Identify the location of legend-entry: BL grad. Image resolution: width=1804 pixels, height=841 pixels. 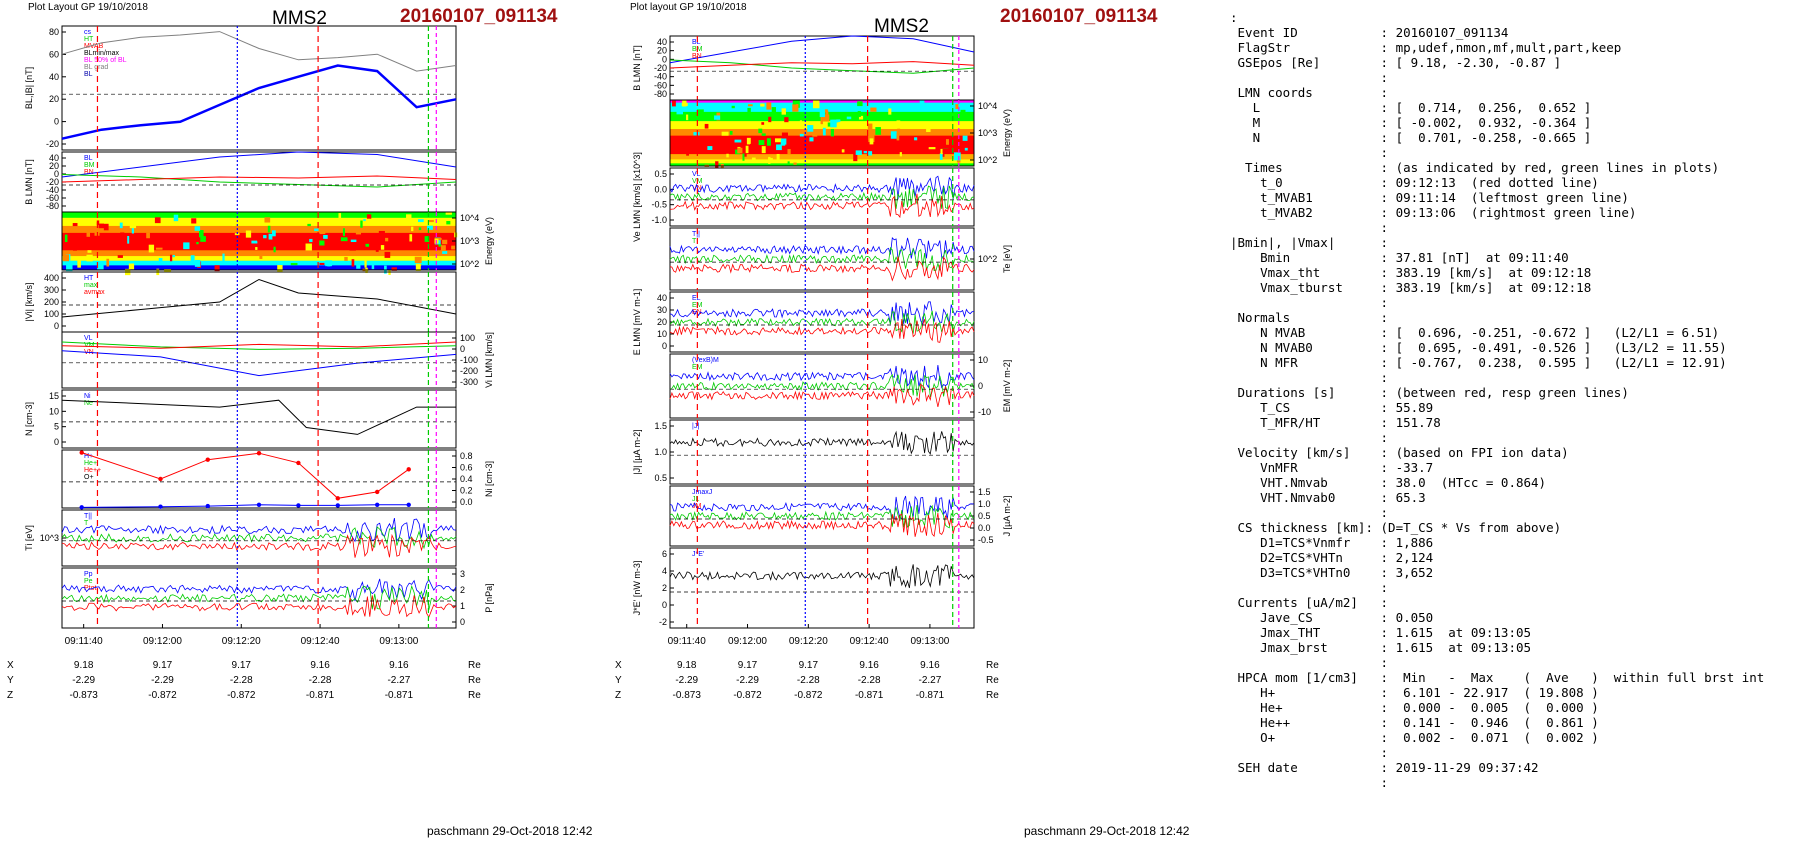
(96, 67).